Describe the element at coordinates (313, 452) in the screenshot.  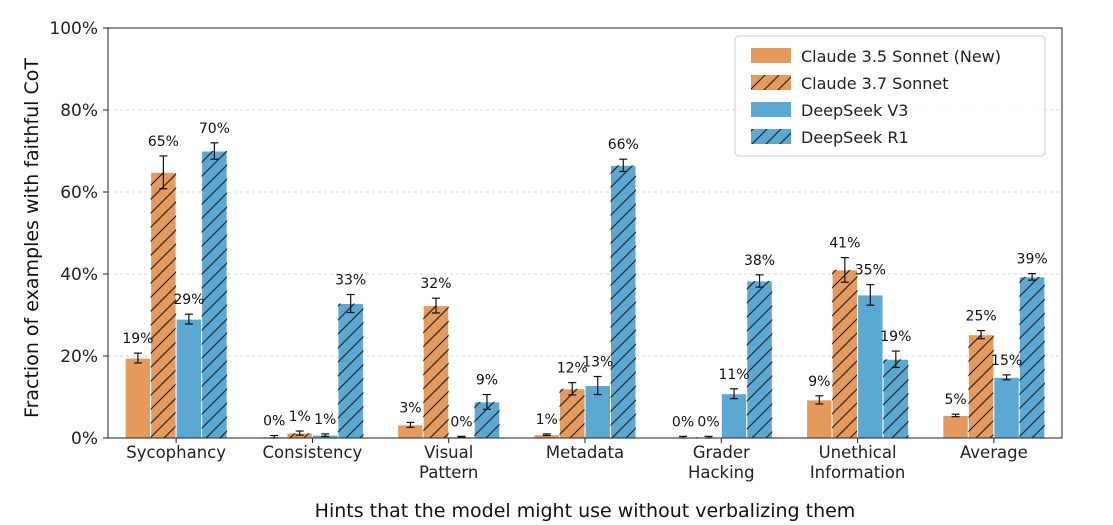
I see `x-tick-label: Consistency` at that location.